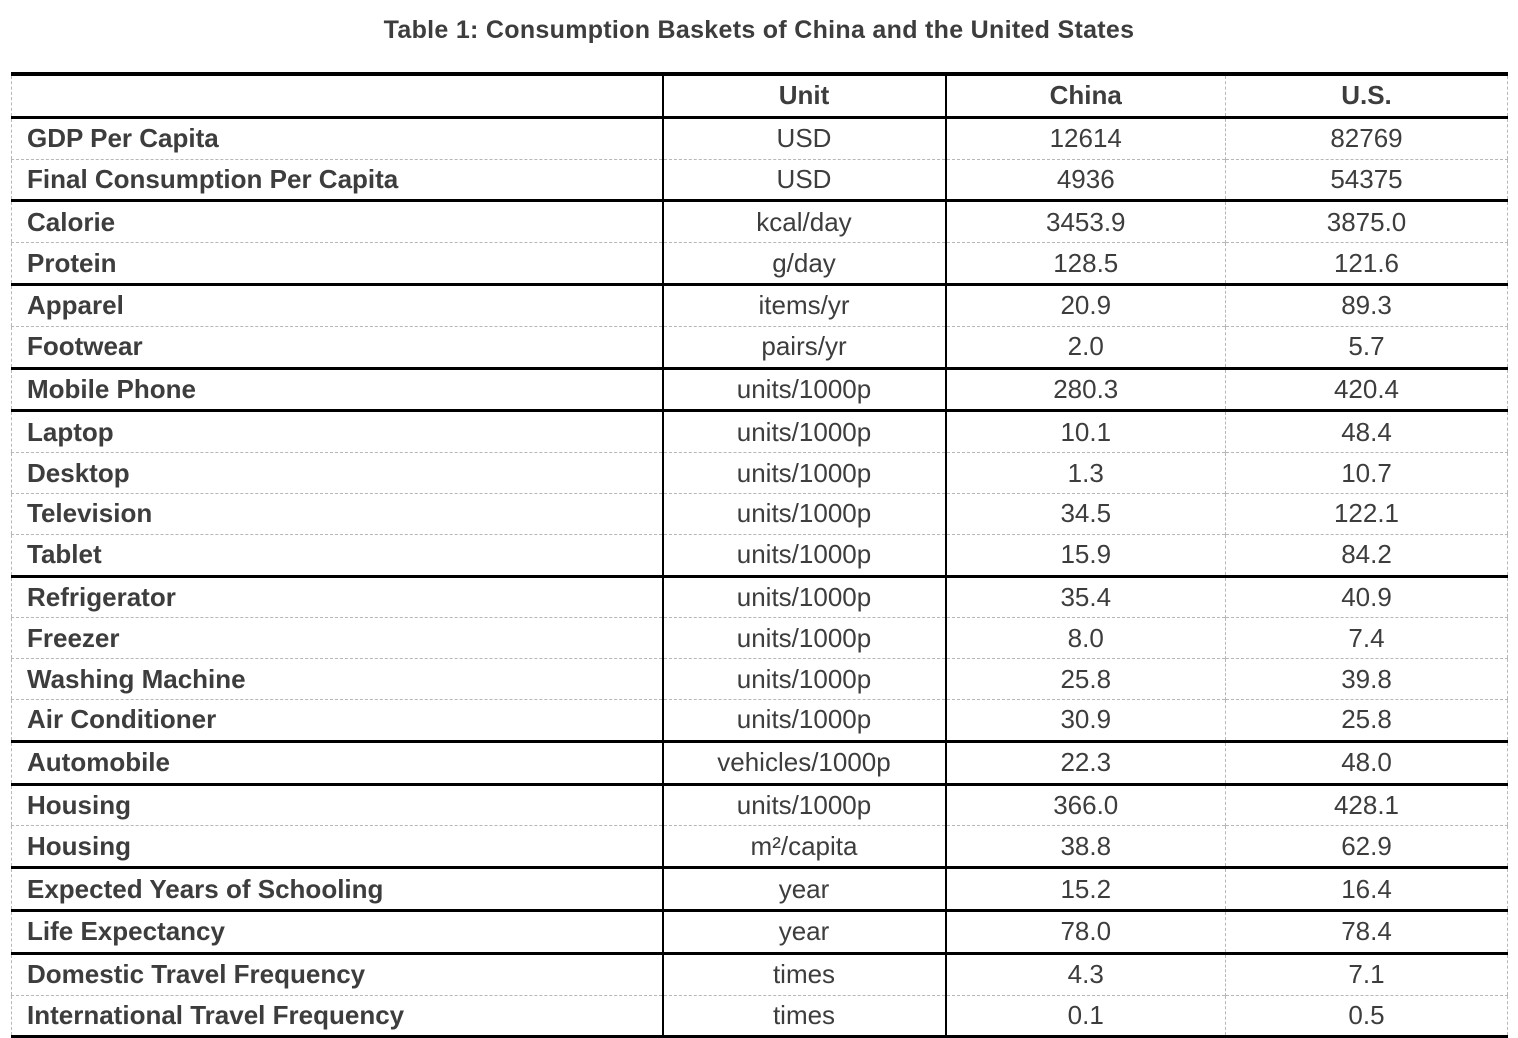 The image size is (1518, 1038). What do you see at coordinates (1366, 596) in the screenshot?
I see `row-us-value: 40.9` at bounding box center [1366, 596].